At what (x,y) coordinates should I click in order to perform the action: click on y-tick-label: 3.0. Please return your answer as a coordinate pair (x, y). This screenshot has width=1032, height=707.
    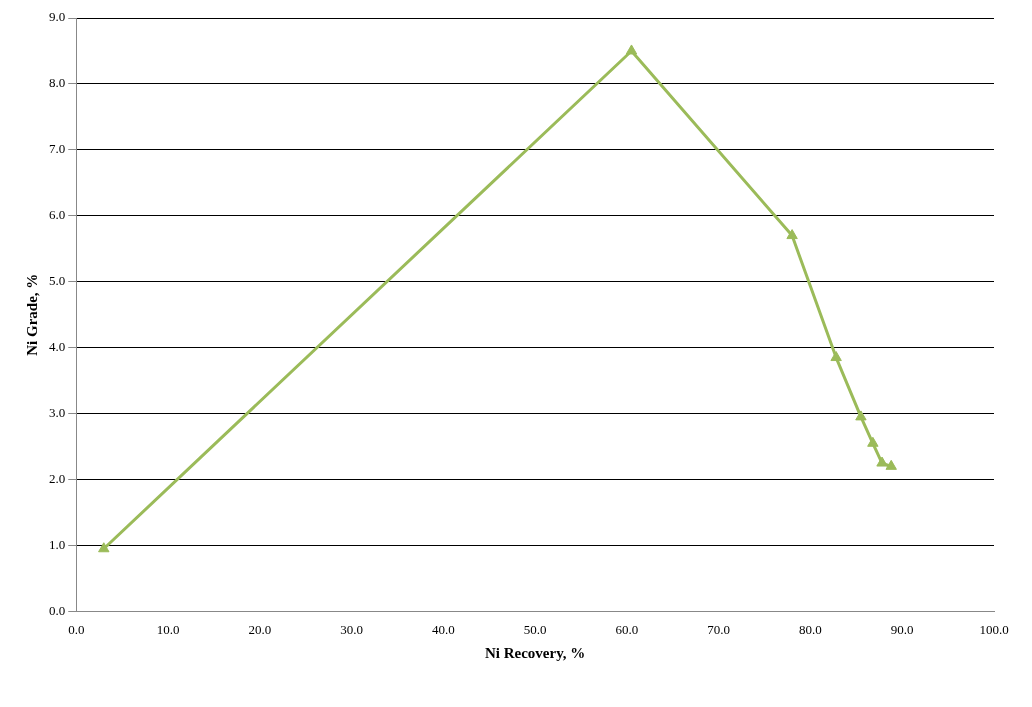
    Looking at the image, I should click on (57, 413).